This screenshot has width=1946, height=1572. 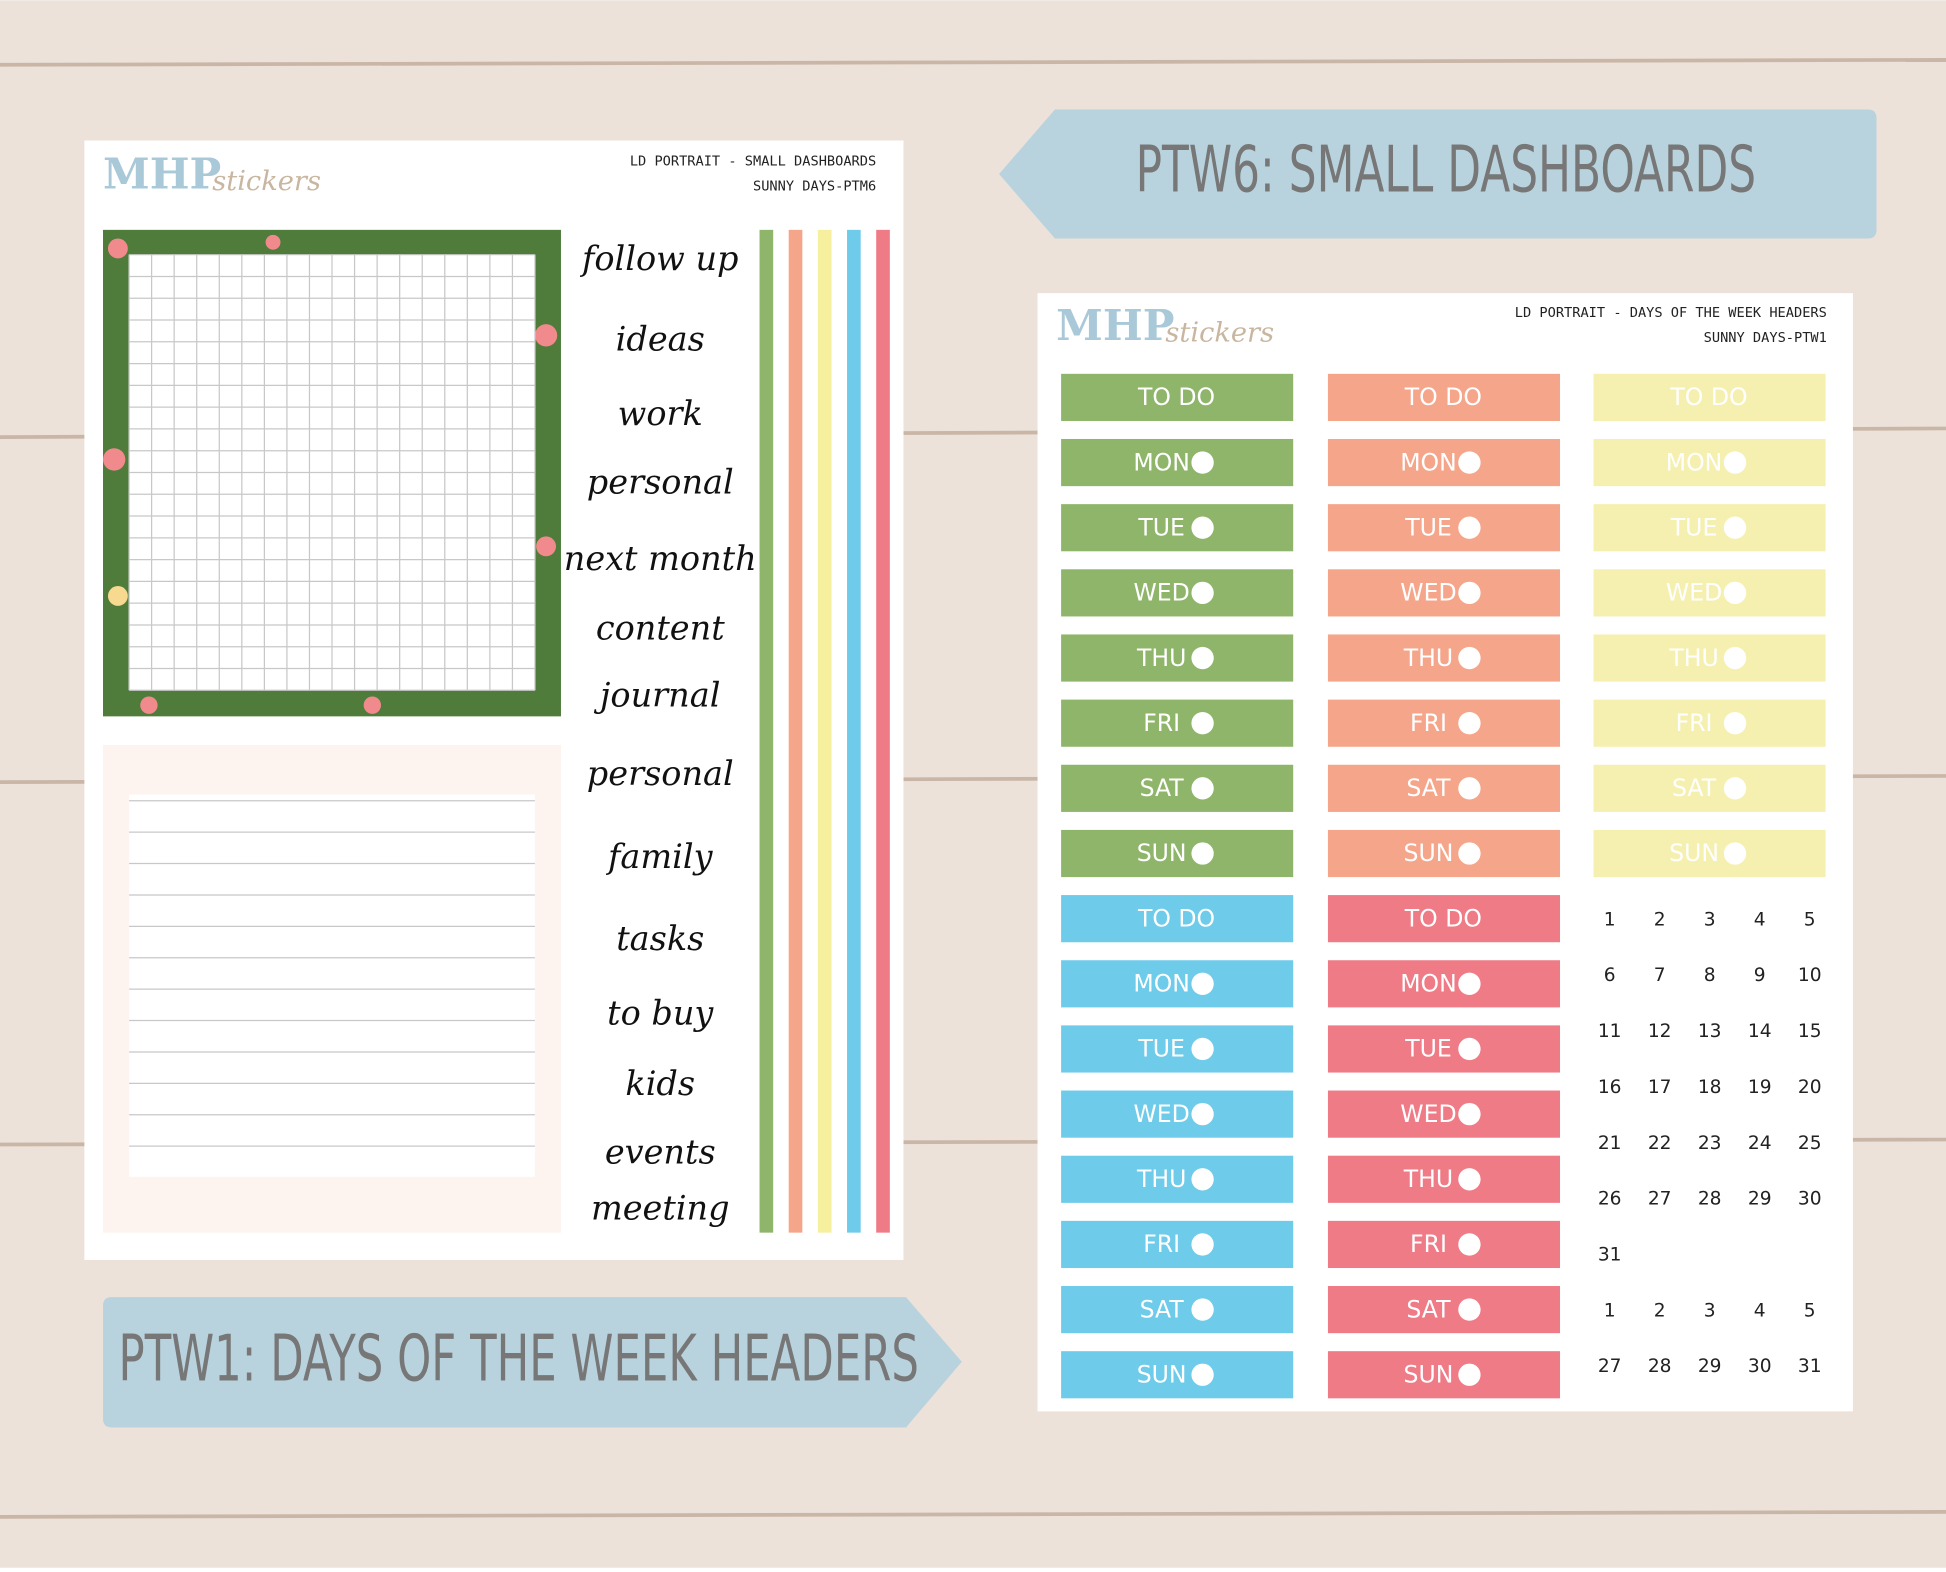 I want to click on calendar-number: 7, so click(x=1660, y=975).